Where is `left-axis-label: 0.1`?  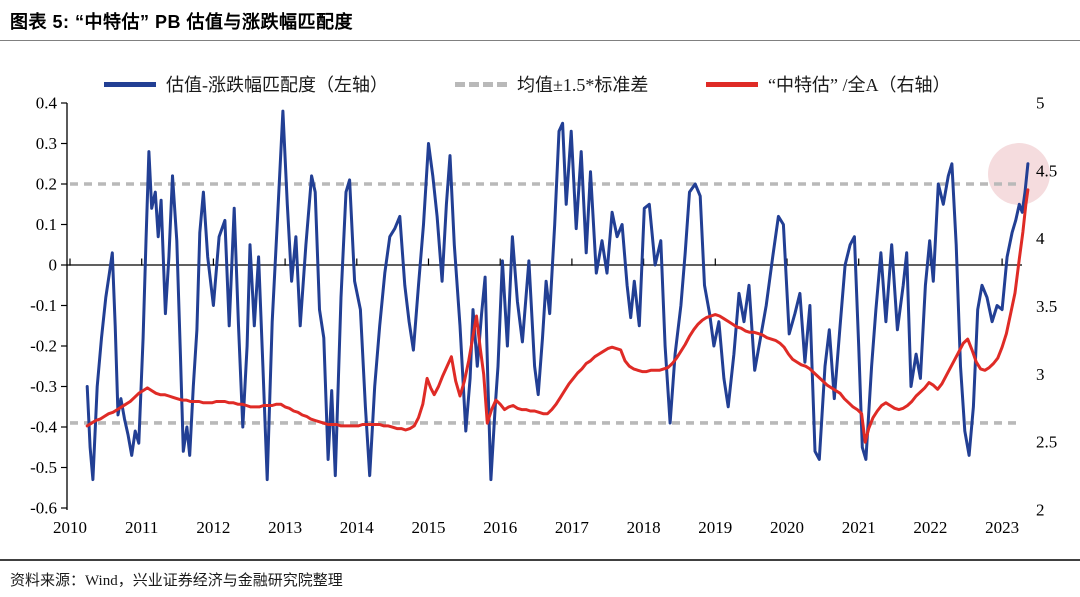
left-axis-label: 0.1 is located at coordinates (46, 224).